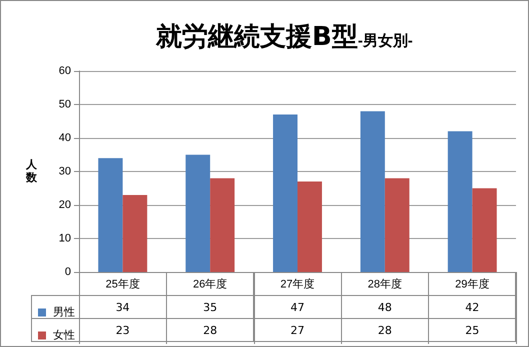 The image size is (529, 347). What do you see at coordinates (210, 284) in the screenshot?
I see `x-tick-label: 26年度` at bounding box center [210, 284].